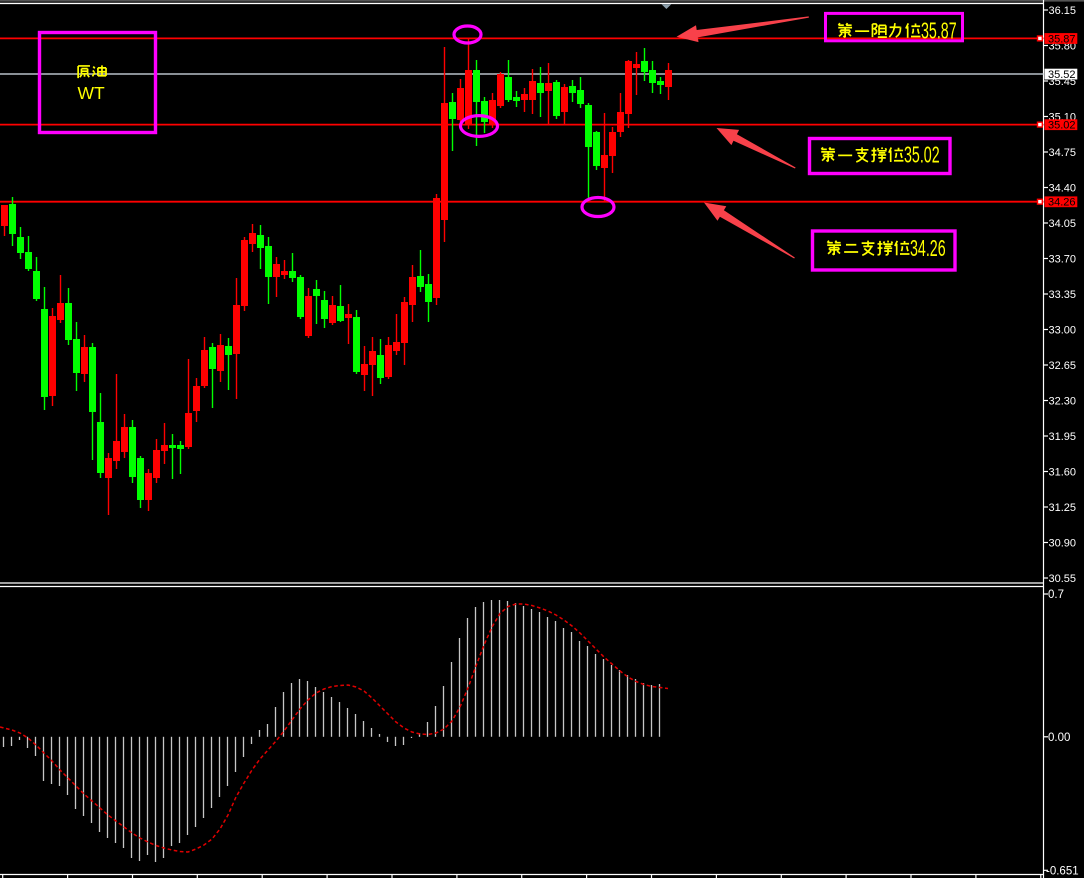 The width and height of the screenshot is (1084, 878). I want to click on svg-text: 31.60, so click(1063, 473).